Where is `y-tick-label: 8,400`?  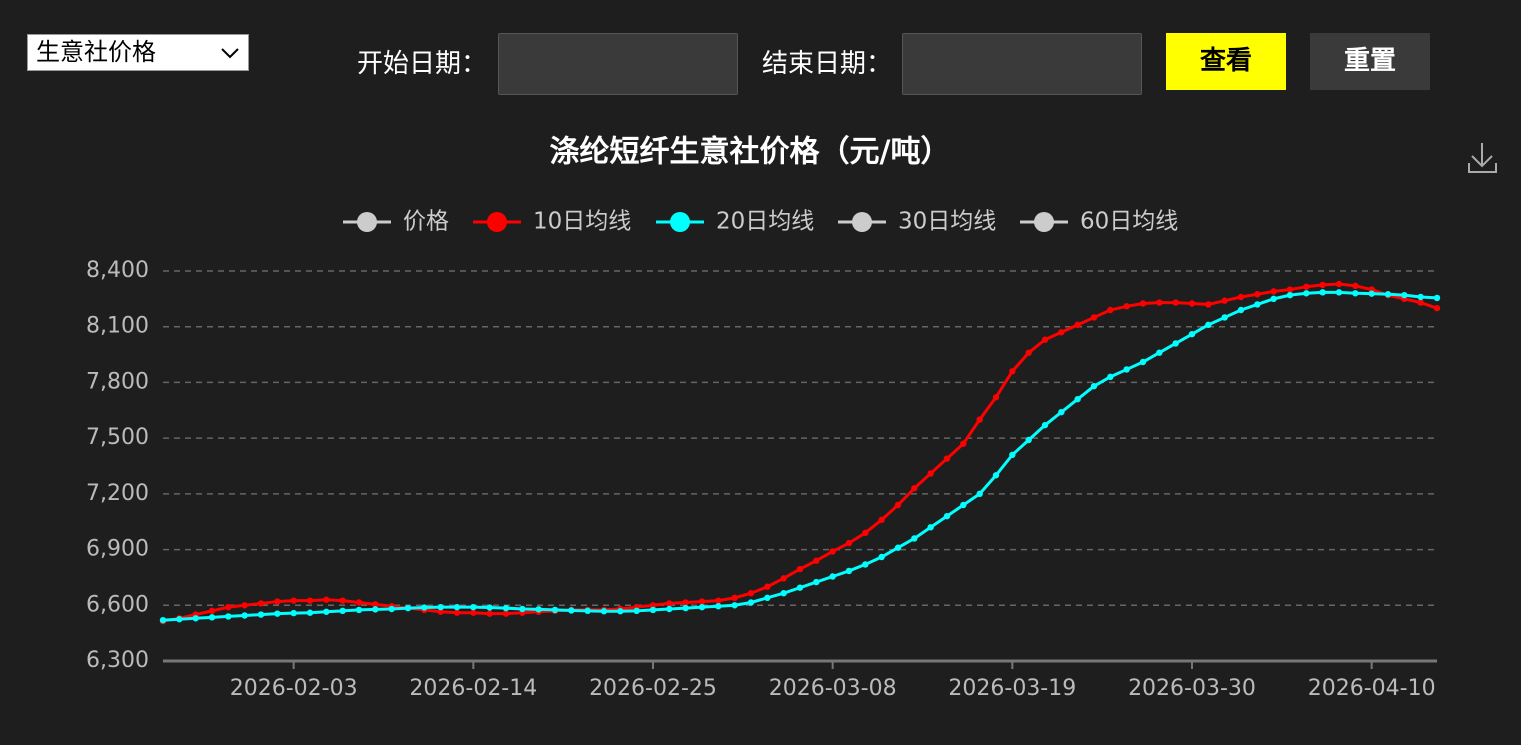
y-tick-label: 8,400 is located at coordinates (117, 270).